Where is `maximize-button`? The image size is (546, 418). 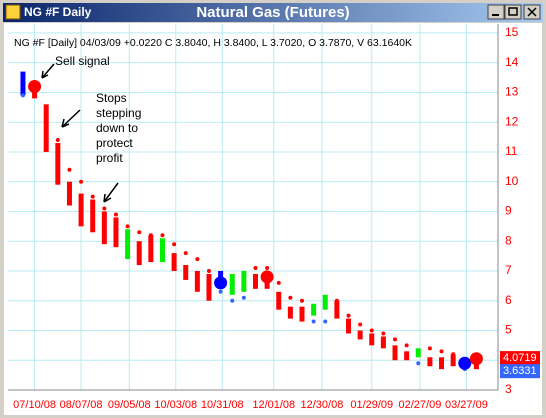
maximize-button is located at coordinates (513, 12).